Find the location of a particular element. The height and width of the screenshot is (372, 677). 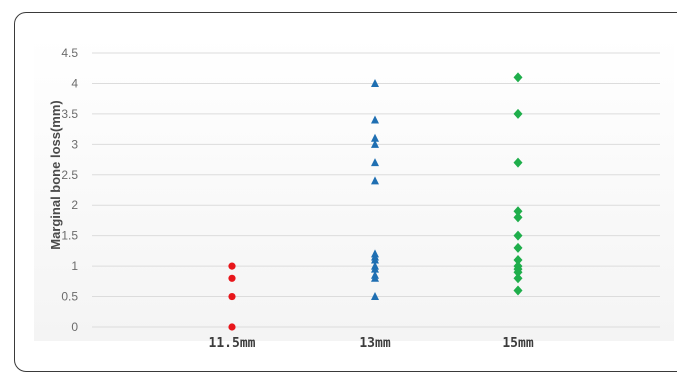

y-tick-label: 3.5 is located at coordinates (69, 114).